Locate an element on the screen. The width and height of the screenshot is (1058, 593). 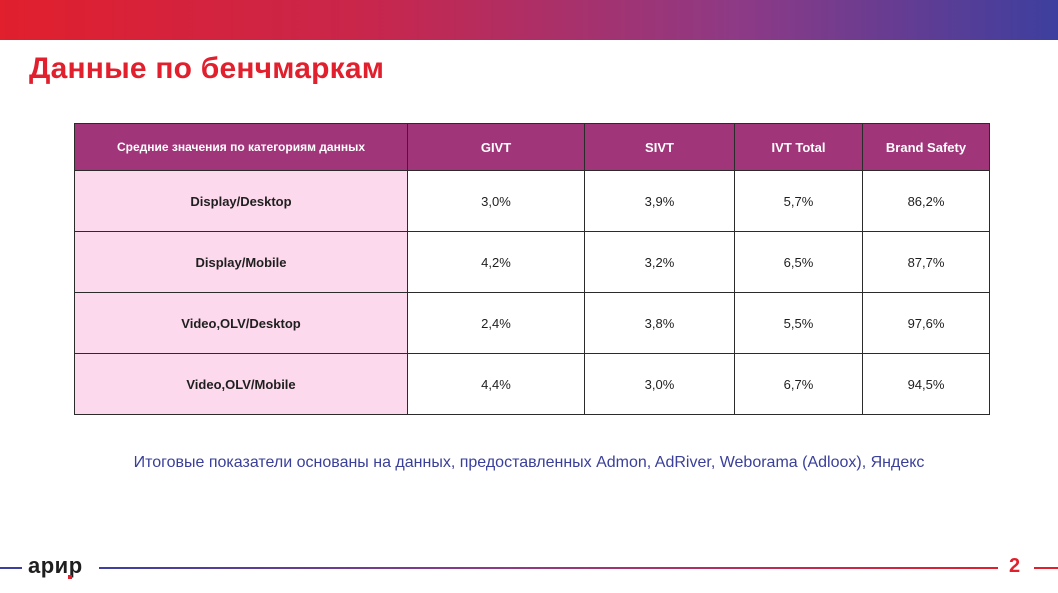
givt-cell: 2,4% is located at coordinates (496, 323).